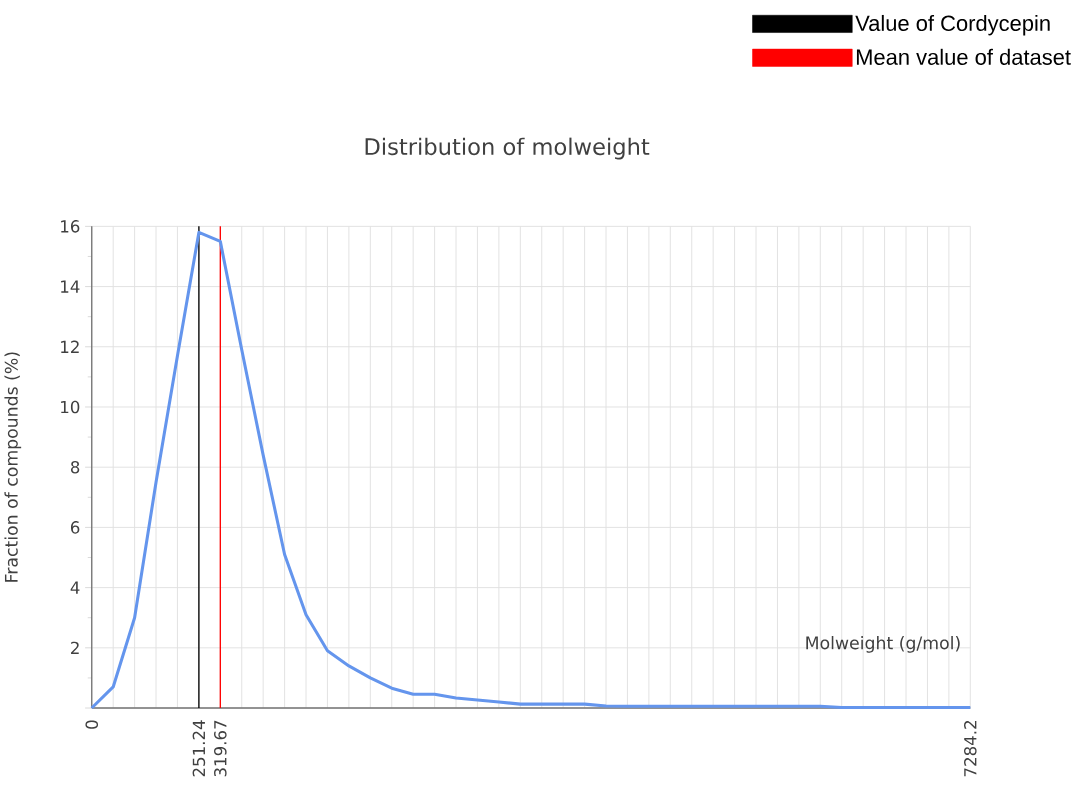 The height and width of the screenshot is (809, 1078). What do you see at coordinates (75, 587) in the screenshot?
I see `y-tick-label: 4` at bounding box center [75, 587].